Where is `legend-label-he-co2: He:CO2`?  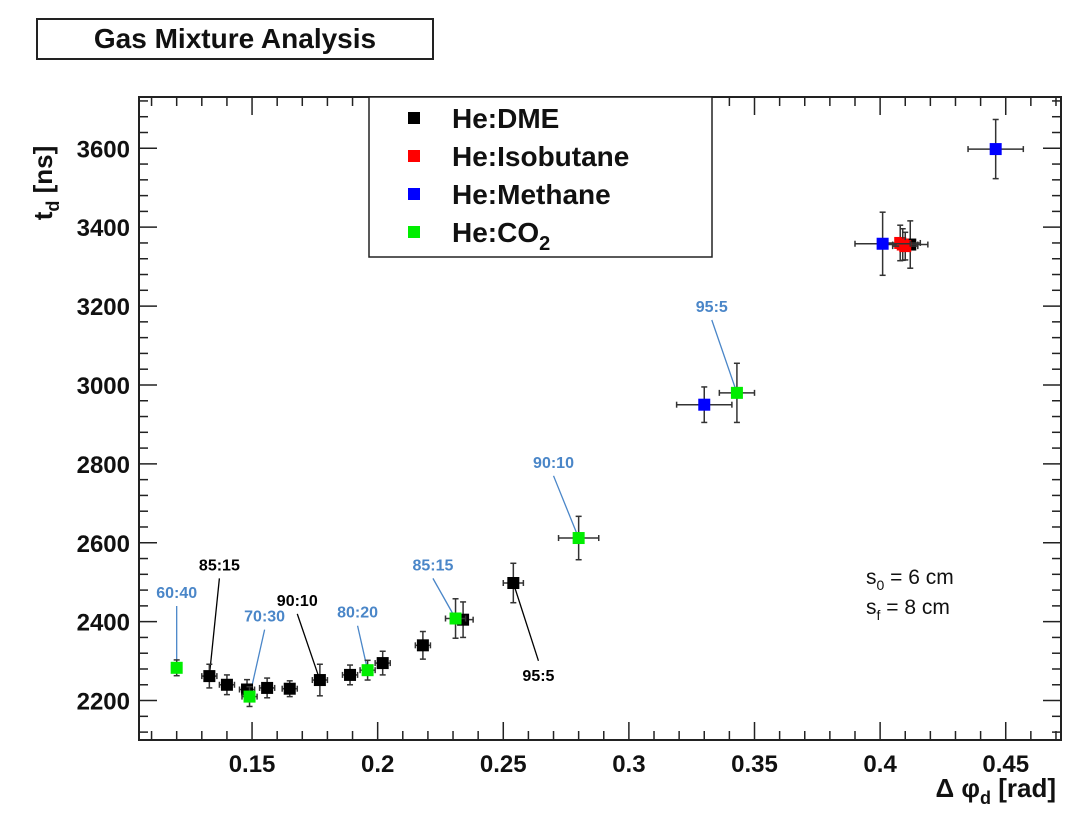
legend-label-he-co2: He:CO2 is located at coordinates (501, 236).